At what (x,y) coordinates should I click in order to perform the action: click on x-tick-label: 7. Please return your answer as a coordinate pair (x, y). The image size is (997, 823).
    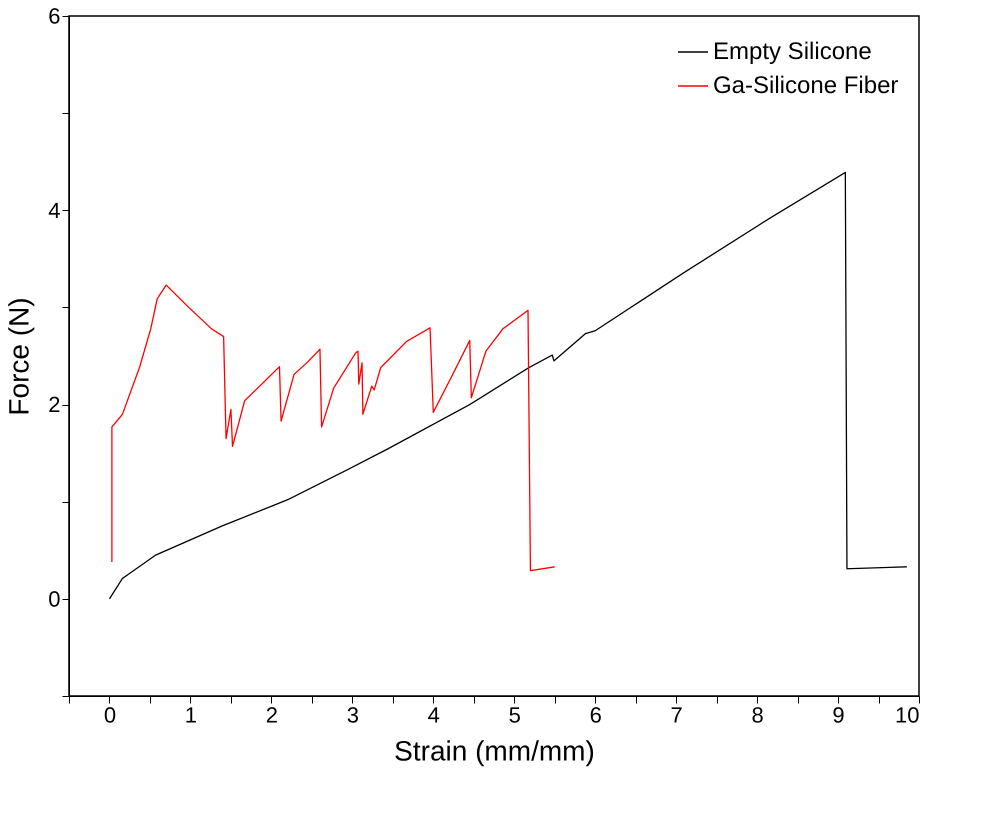
    Looking at the image, I should click on (676, 715).